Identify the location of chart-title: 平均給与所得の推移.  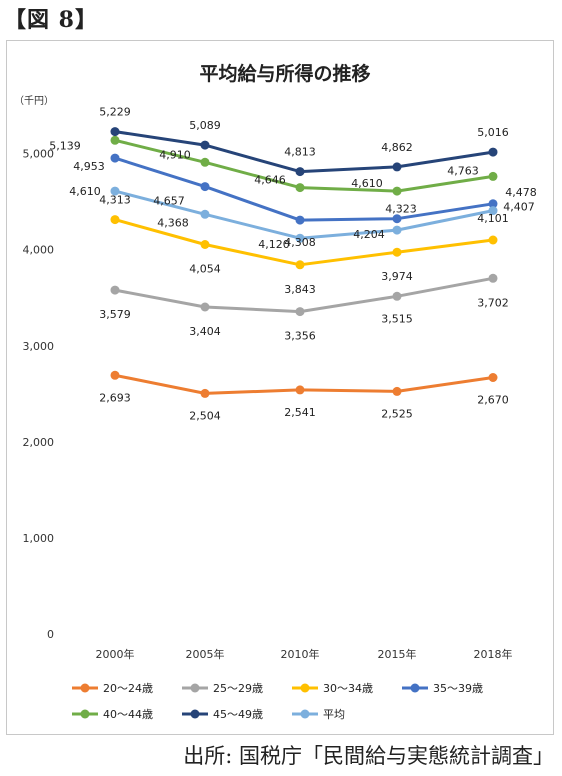
(284, 73).